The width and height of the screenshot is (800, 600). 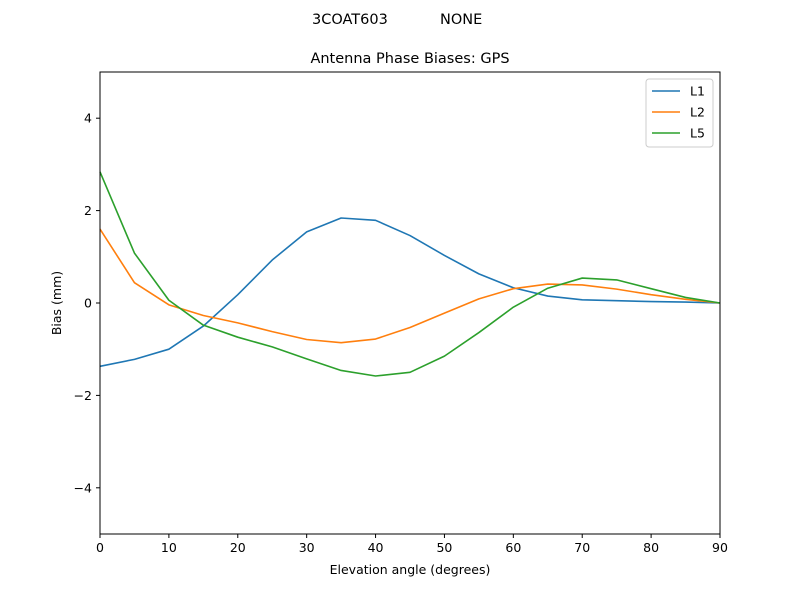 What do you see at coordinates (461, 20) in the screenshot?
I see `figure-suptitle-radome: NONE` at bounding box center [461, 20].